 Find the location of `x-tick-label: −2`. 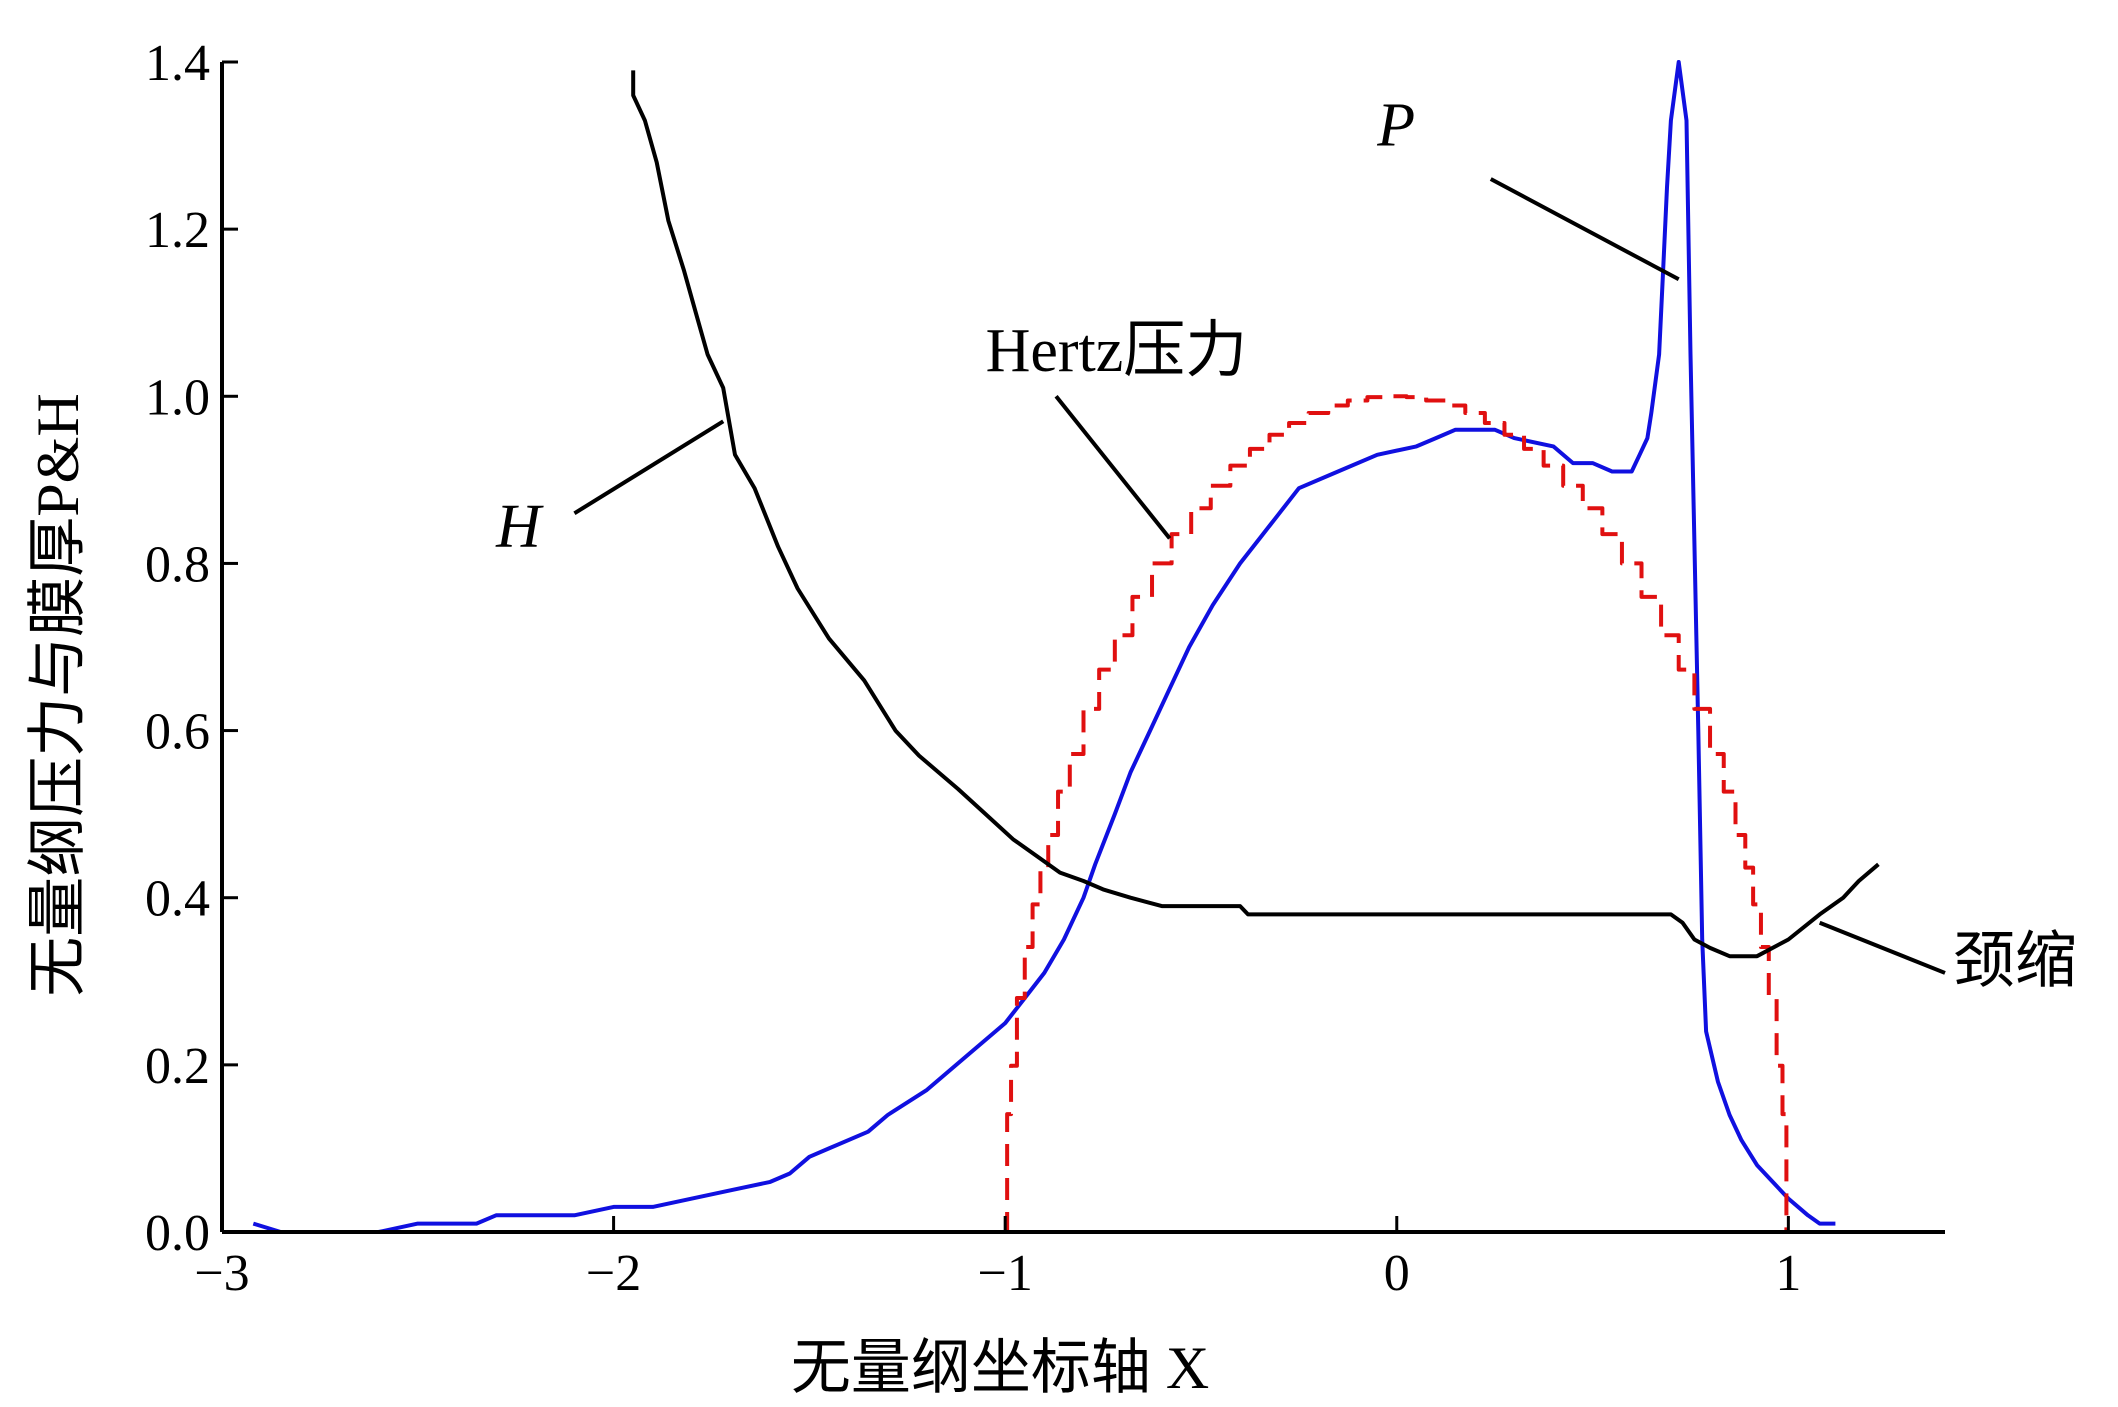

x-tick-label: −2 is located at coordinates (613, 1273).